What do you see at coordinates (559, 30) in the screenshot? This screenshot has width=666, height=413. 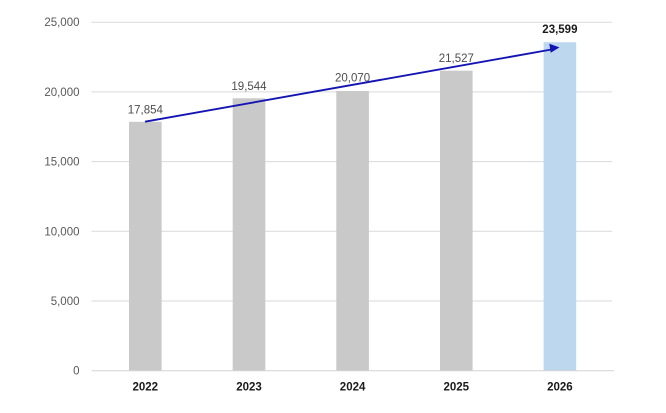 I see `svg-text: 23,599` at bounding box center [559, 30].